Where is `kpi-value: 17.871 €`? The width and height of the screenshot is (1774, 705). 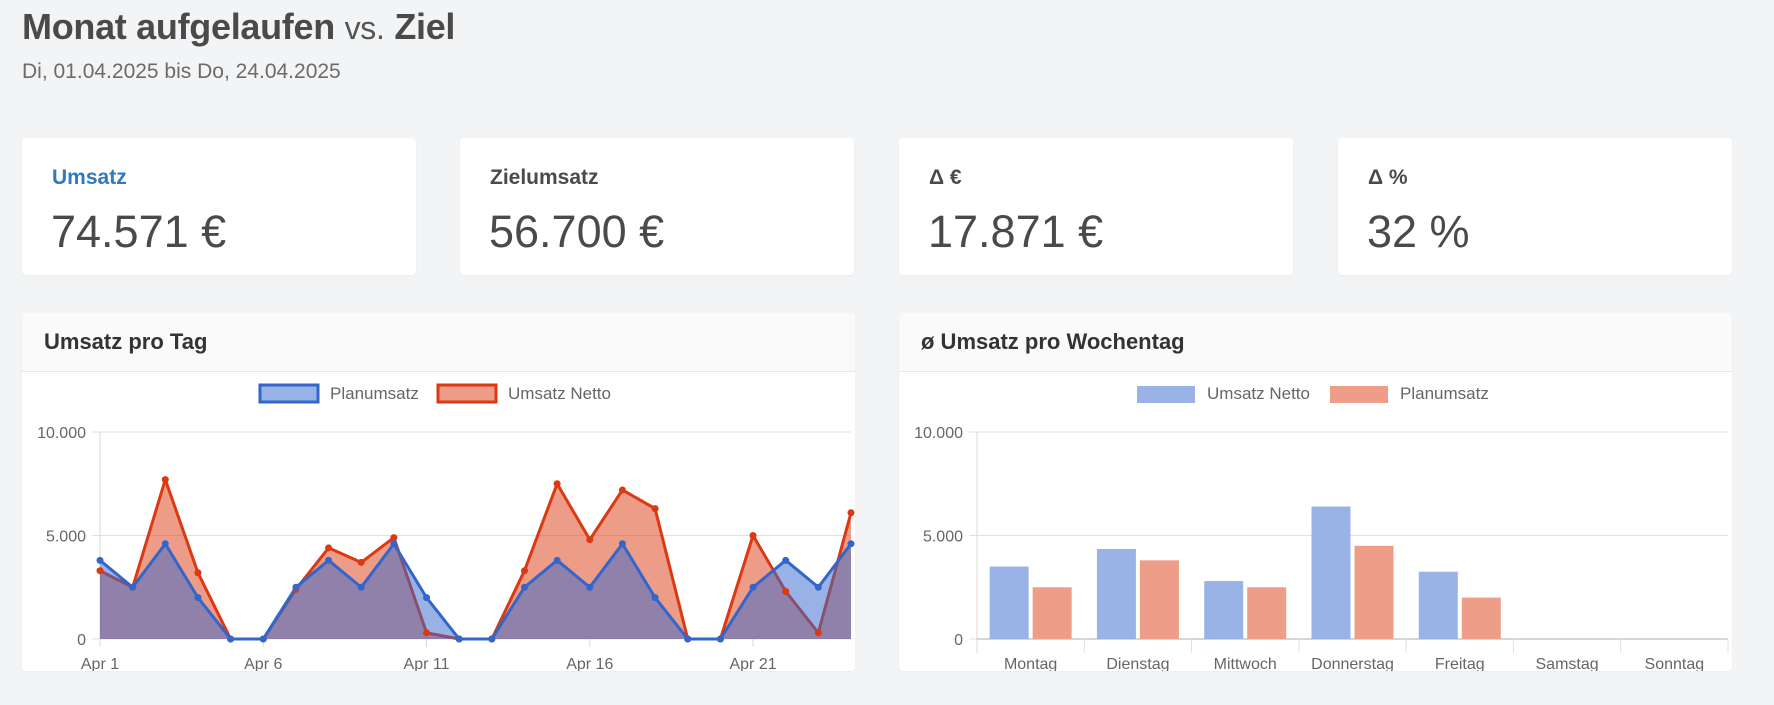
kpi-value: 17.871 € is located at coordinates (1016, 231).